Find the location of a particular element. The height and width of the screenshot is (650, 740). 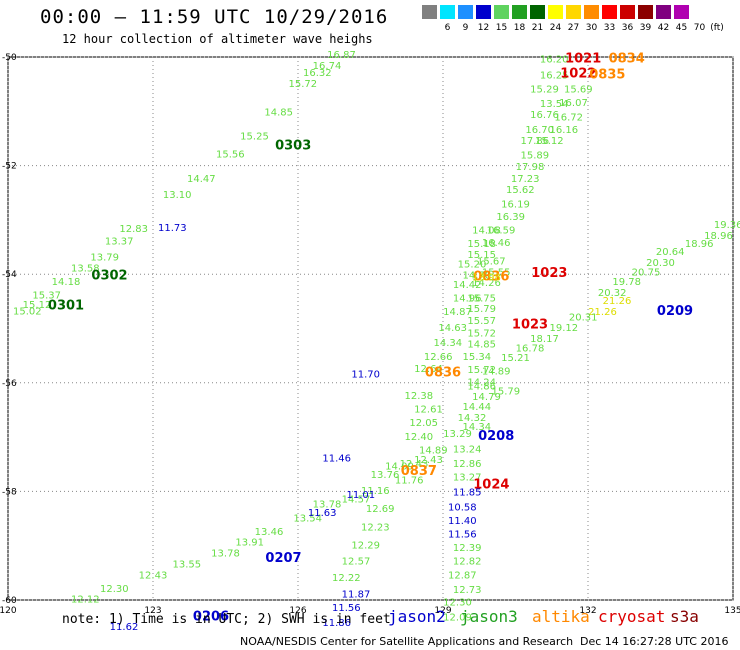

wave-height-value: 13.29 is located at coordinates (457, 434).